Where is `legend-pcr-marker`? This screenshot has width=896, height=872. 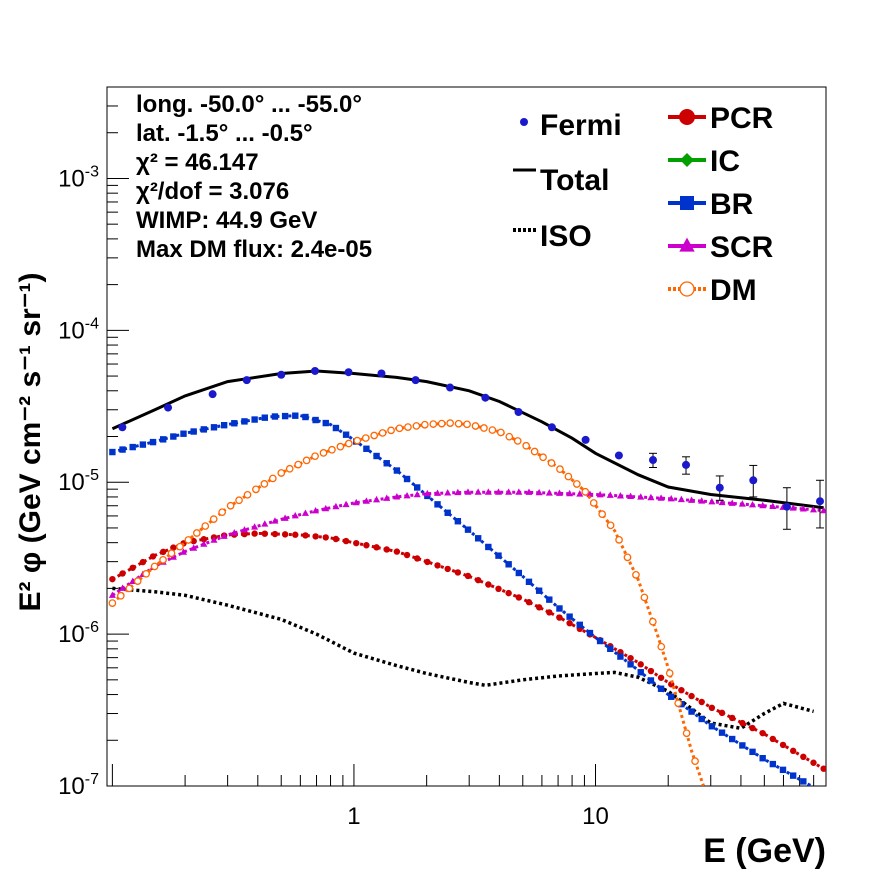 legend-pcr-marker is located at coordinates (687, 117).